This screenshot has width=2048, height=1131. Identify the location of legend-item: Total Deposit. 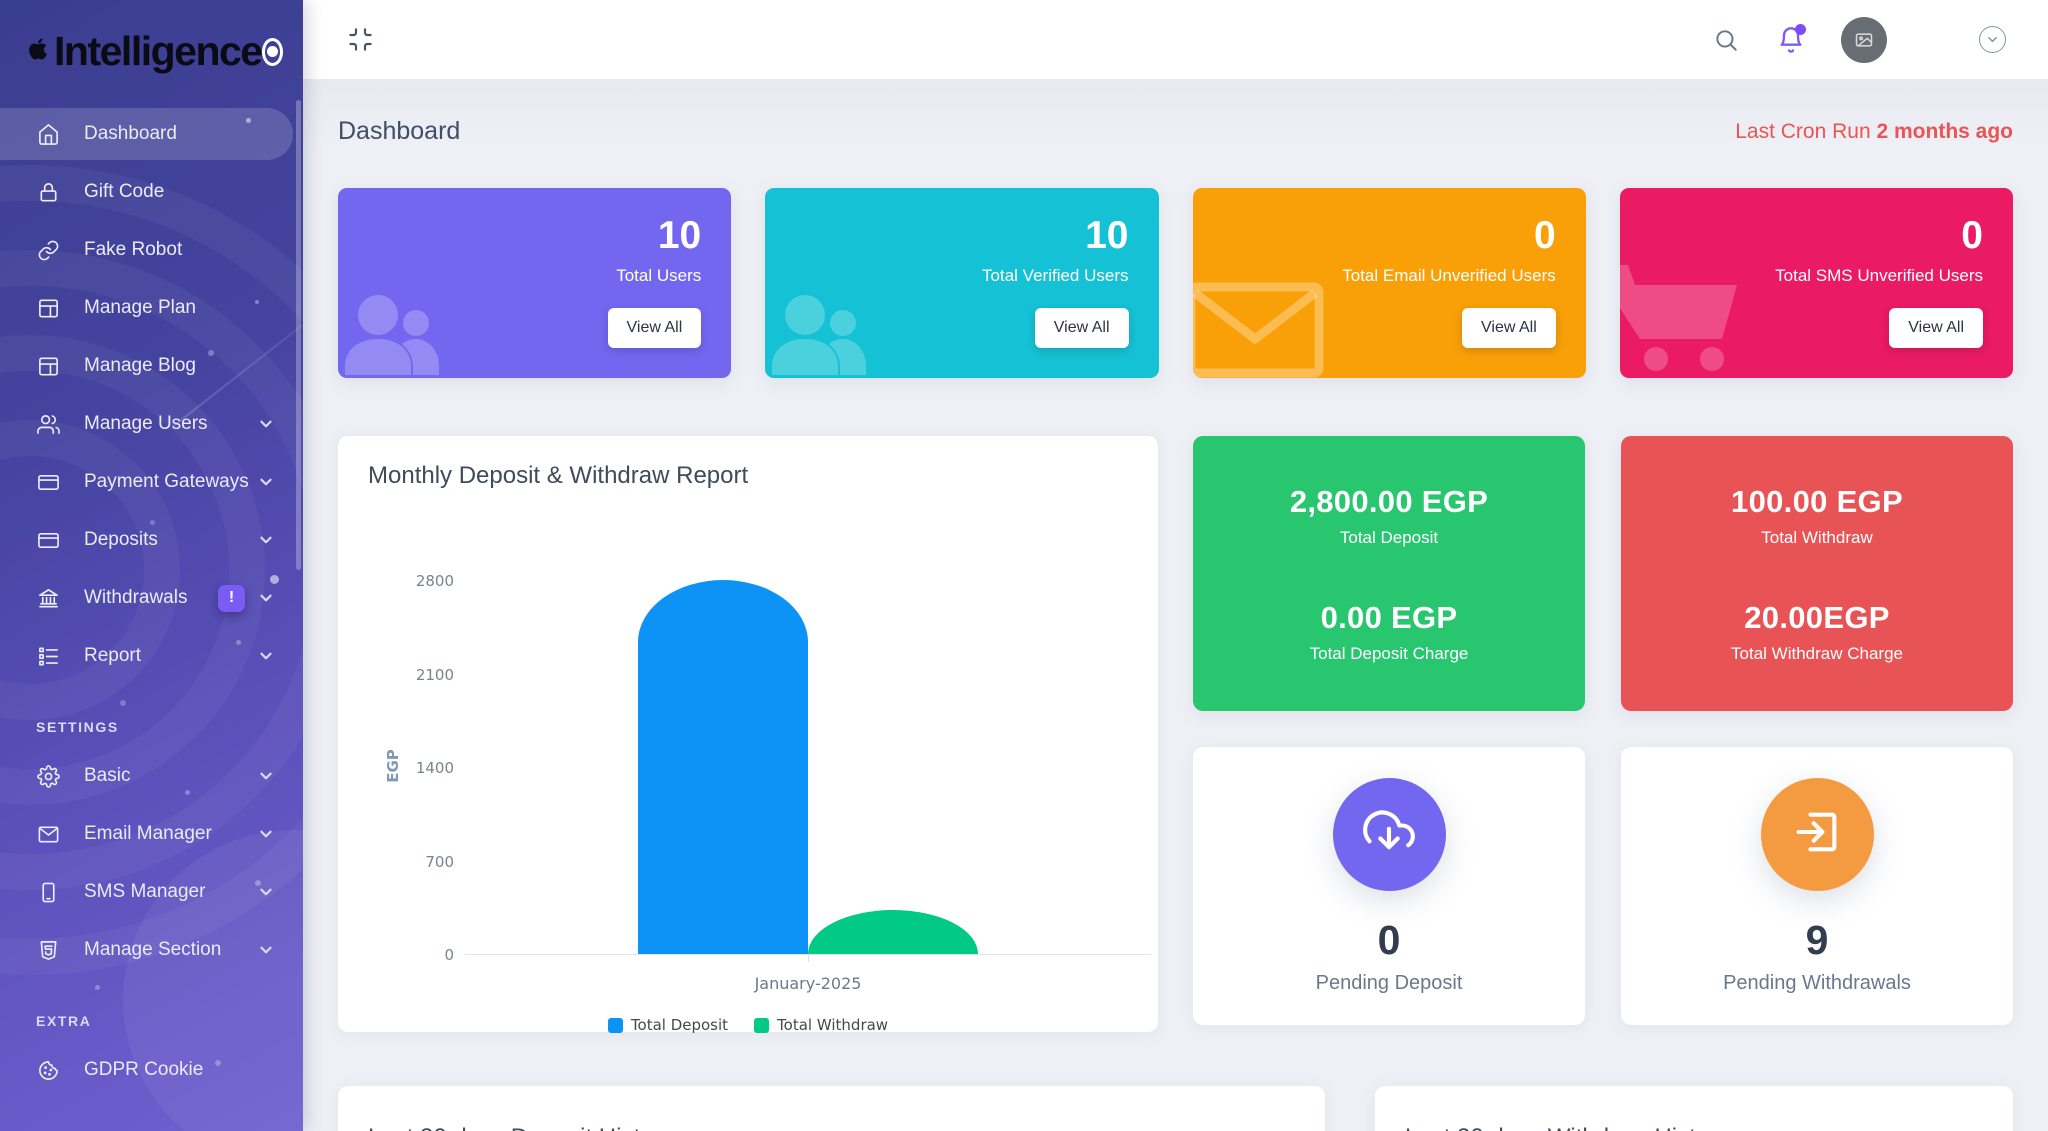
(668, 1025).